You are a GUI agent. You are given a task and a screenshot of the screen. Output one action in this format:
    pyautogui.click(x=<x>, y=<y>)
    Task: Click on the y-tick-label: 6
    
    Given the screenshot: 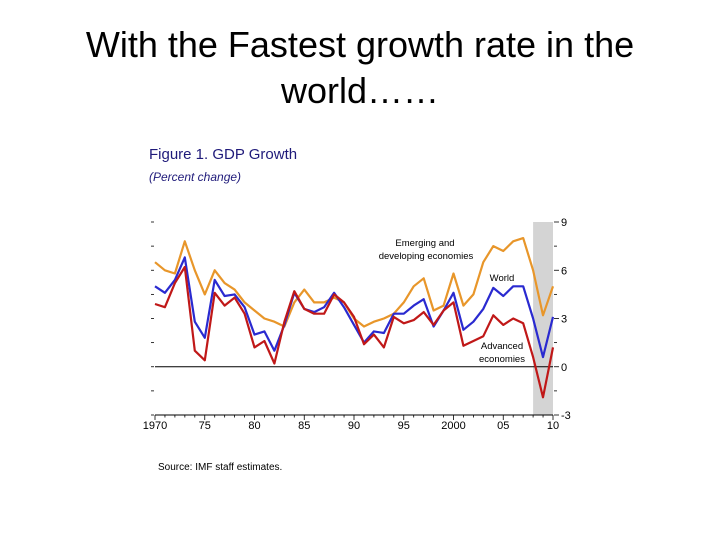 What is the action you would take?
    pyautogui.click(x=564, y=271)
    